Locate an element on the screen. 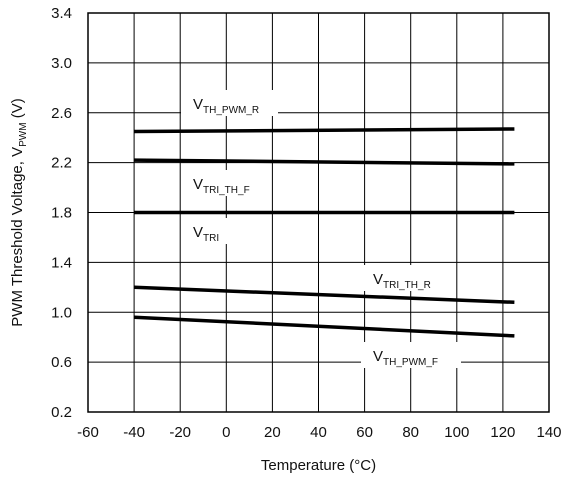  series-label-4: VTRI_TH_R is located at coordinates (402, 281).